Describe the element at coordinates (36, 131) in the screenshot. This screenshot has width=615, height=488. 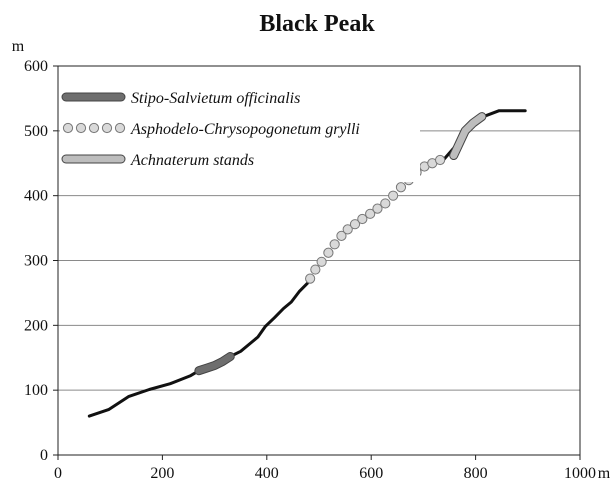
I see `y-tick-label: 500` at that location.